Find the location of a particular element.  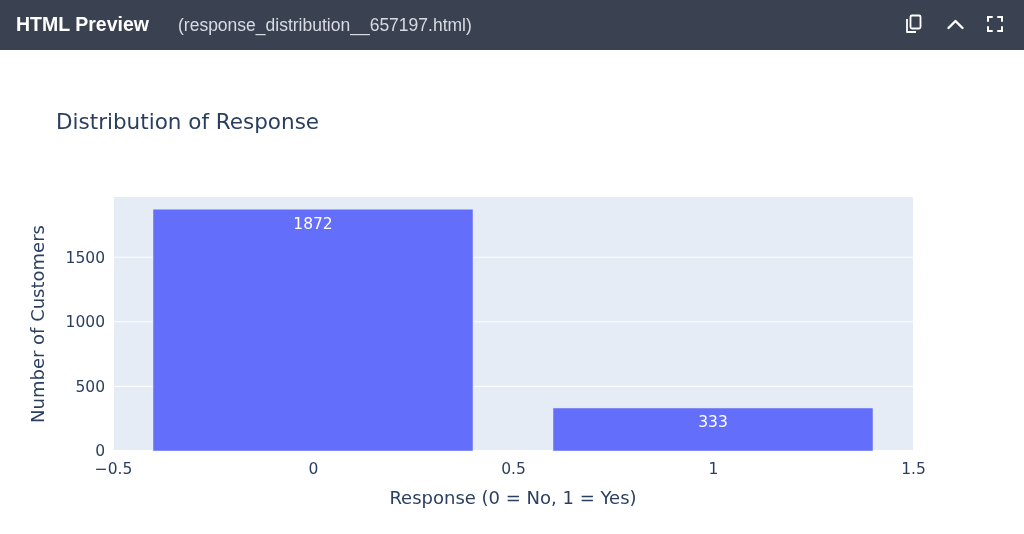

chart-title: Distribution of Response is located at coordinates (188, 121).